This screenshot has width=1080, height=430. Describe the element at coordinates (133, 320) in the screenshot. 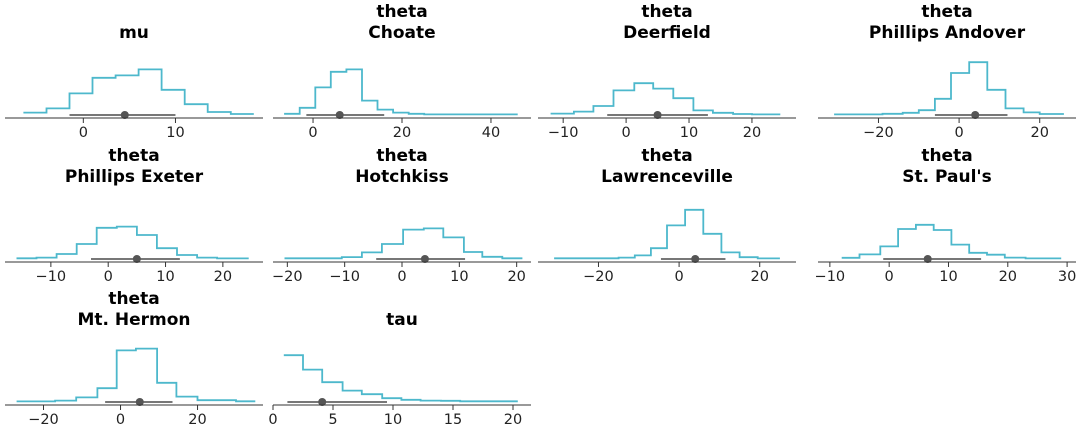

I see `panel-title-line: Mt. Hermon` at that location.